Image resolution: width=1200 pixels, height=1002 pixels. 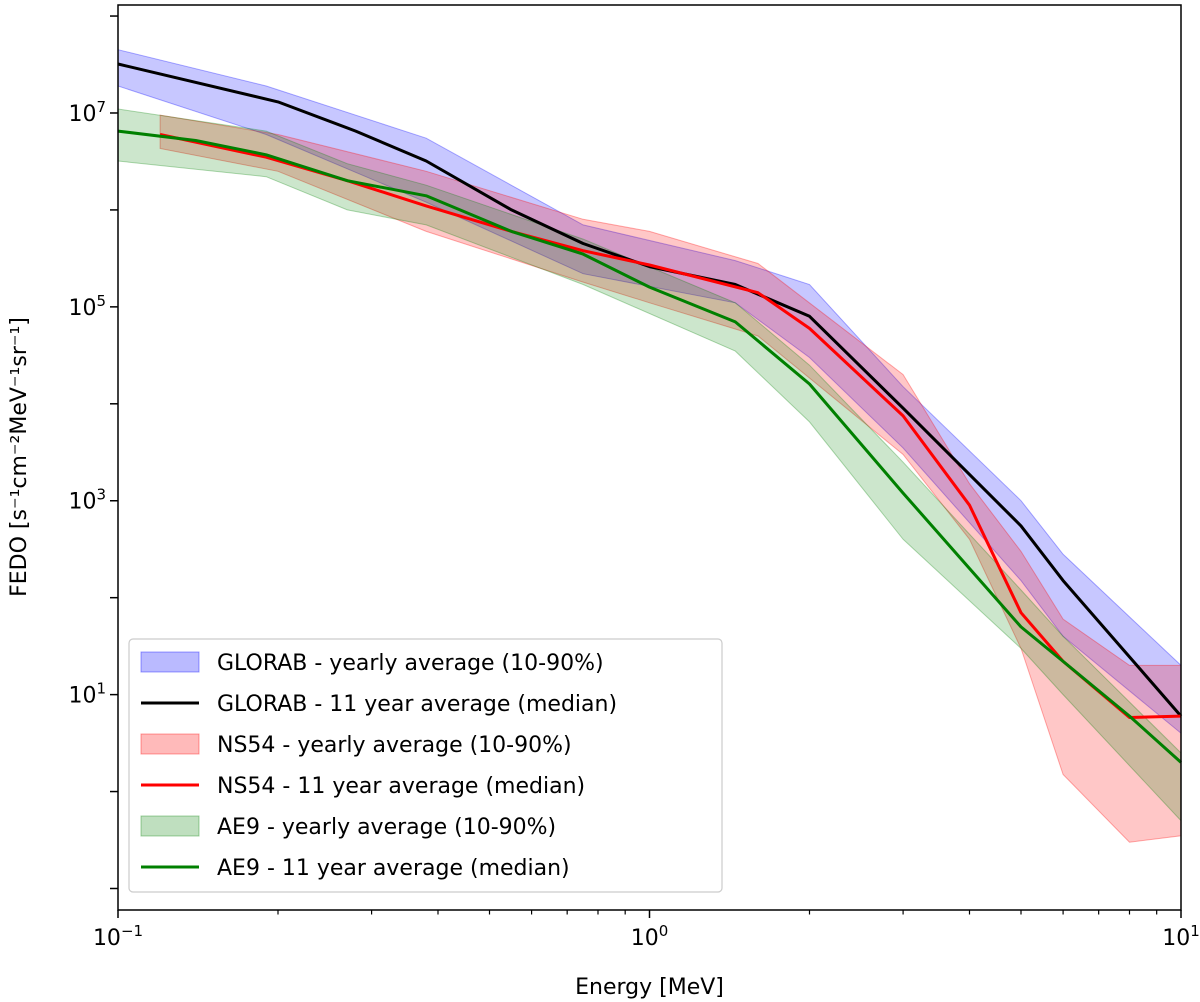 What do you see at coordinates (649, 987) in the screenshot?
I see `x-axis-label: Energy [MeV]` at bounding box center [649, 987].